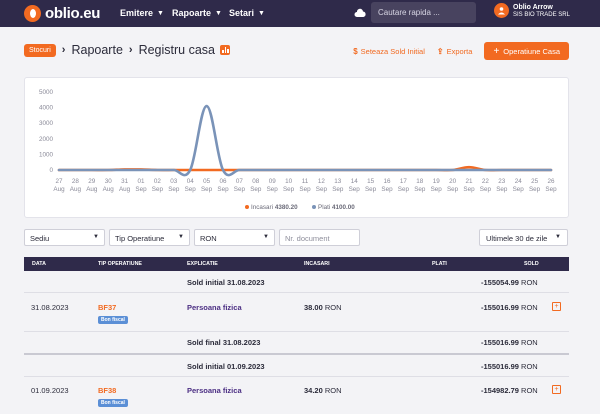 This screenshot has width=600, height=414. I want to click on chevron-right-icon: ›, so click(130, 50).